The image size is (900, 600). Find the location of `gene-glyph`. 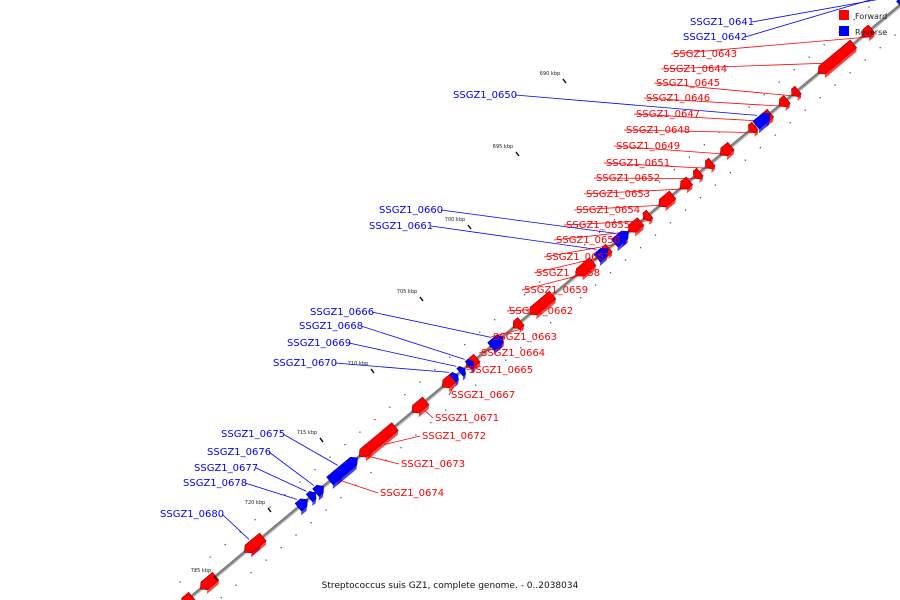

gene-glyph is located at coordinates (188, 595).